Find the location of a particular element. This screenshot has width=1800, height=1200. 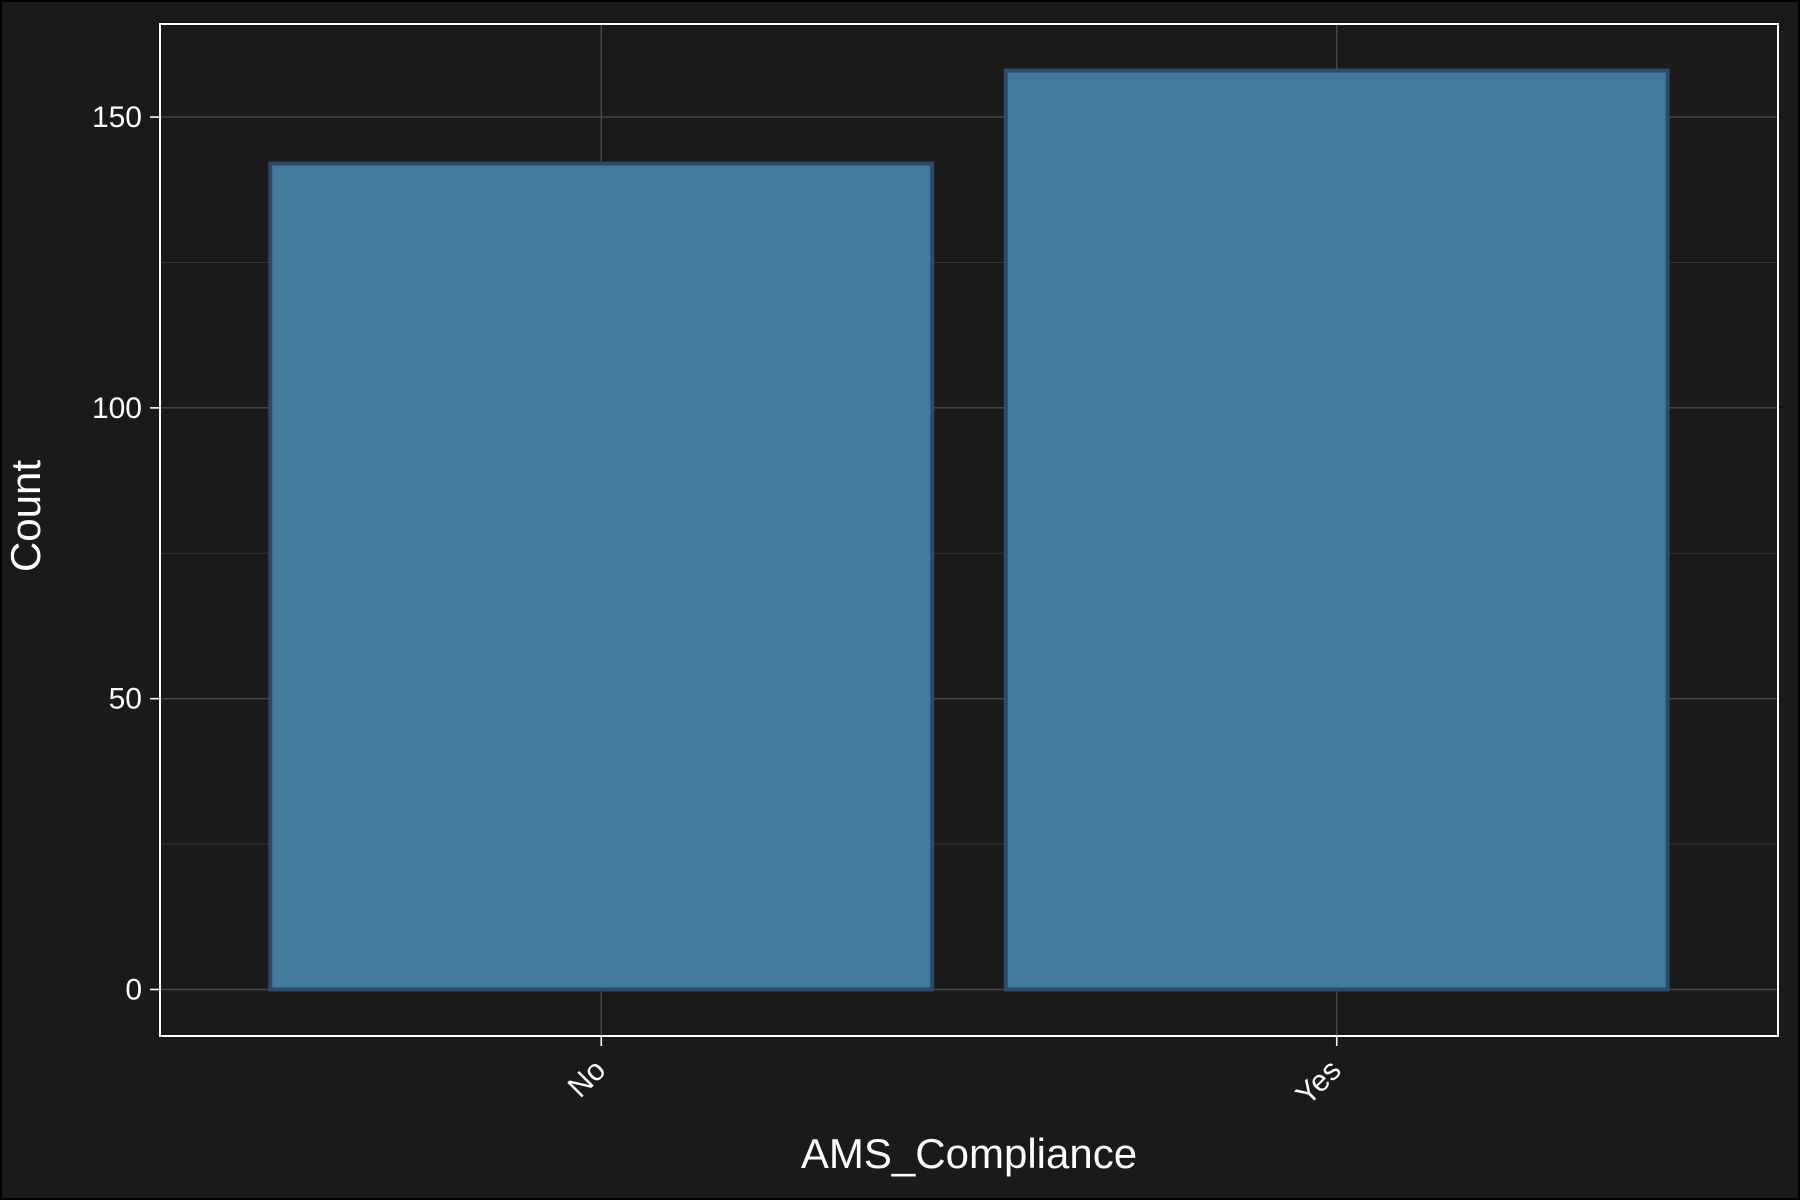

y-axis-ticks: 0 50 100 150 is located at coordinates (126, 553).